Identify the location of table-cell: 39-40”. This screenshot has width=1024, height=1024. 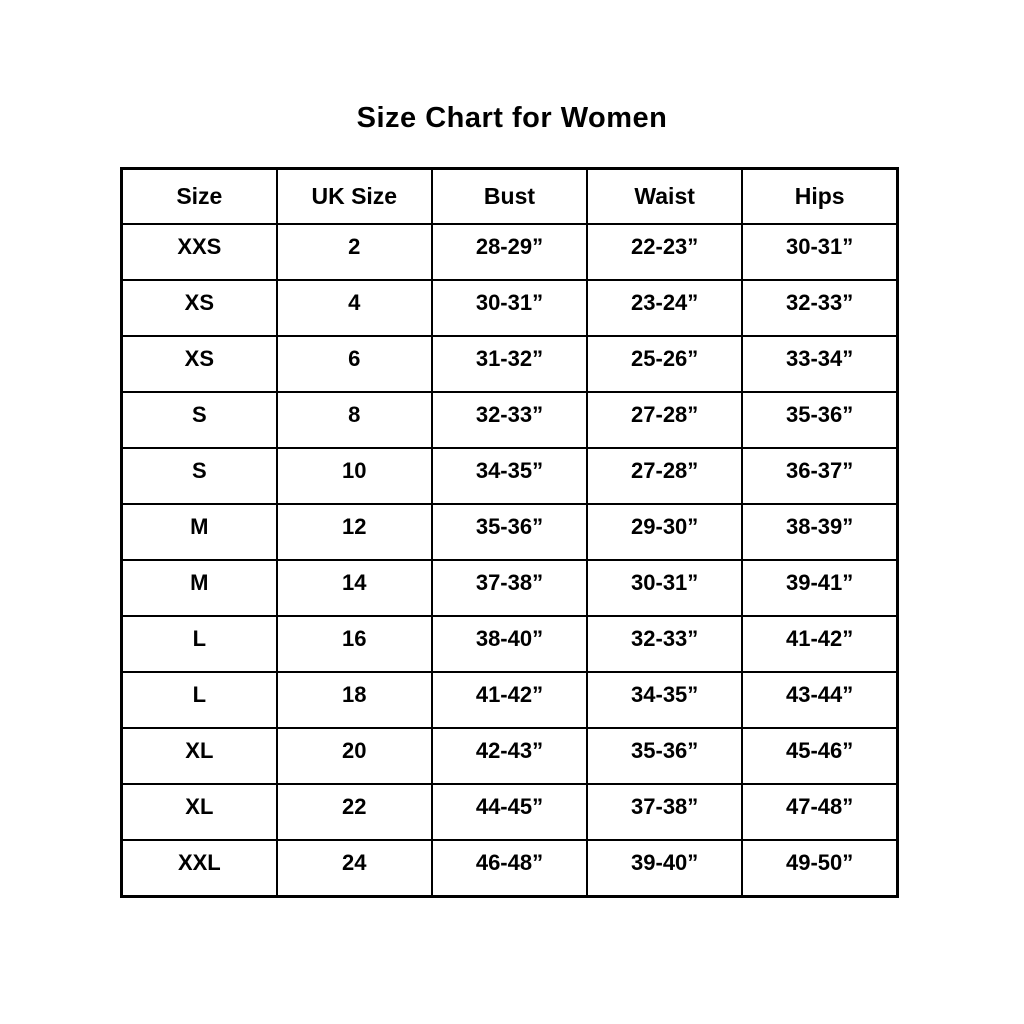
(665, 868).